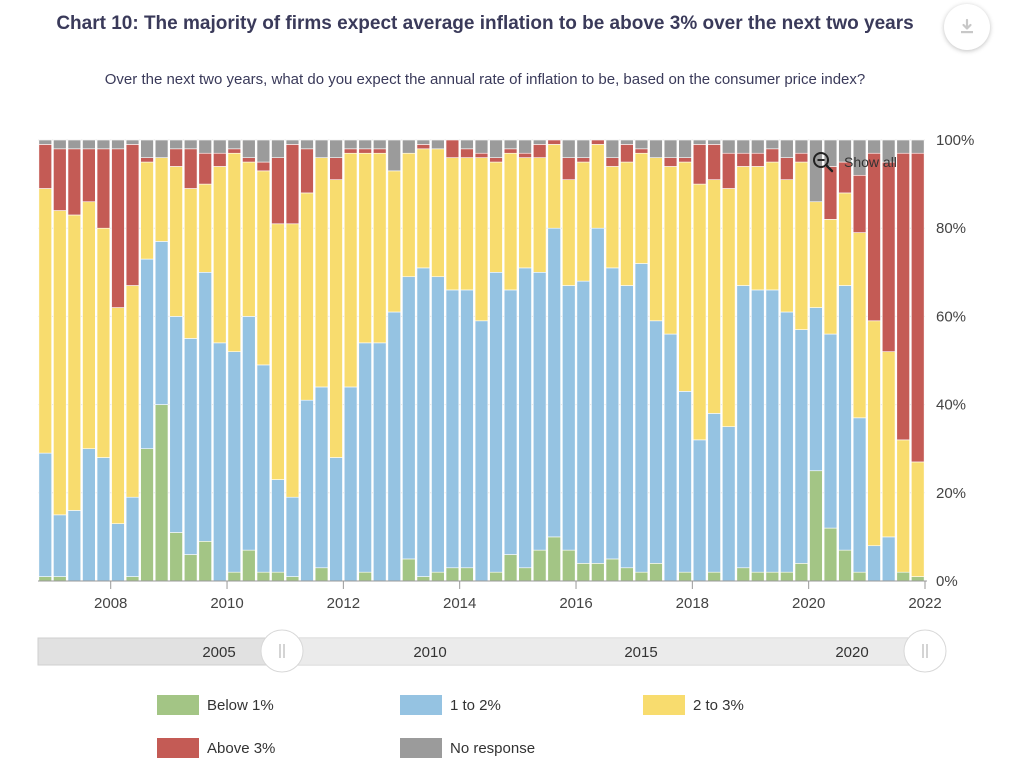  I want to click on legend-swatch-below1, so click(178, 705).